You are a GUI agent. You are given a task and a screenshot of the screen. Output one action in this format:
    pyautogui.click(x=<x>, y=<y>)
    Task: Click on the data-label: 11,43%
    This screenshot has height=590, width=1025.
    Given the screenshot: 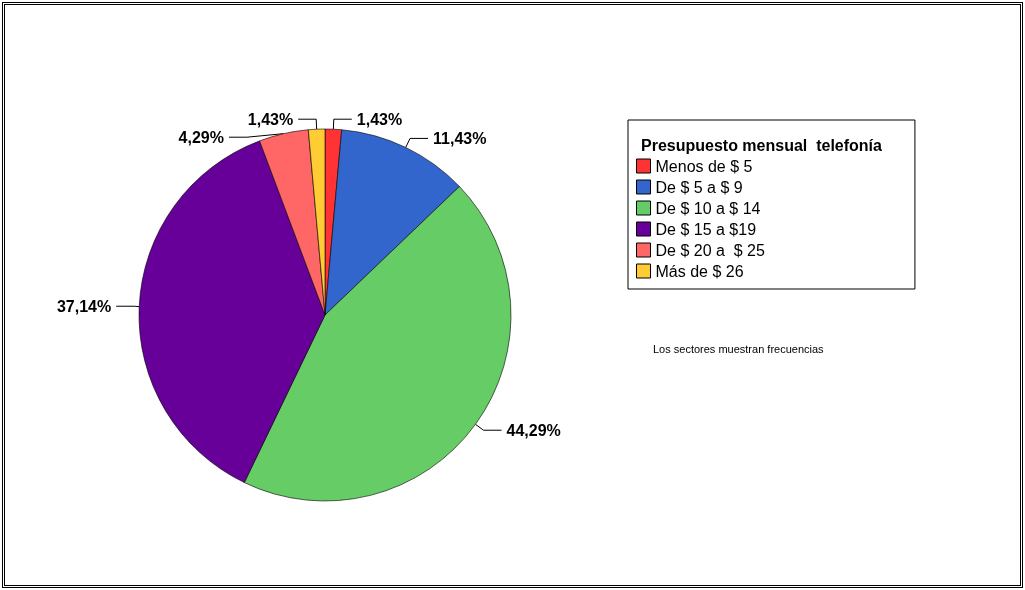 What is the action you would take?
    pyautogui.click(x=460, y=138)
    